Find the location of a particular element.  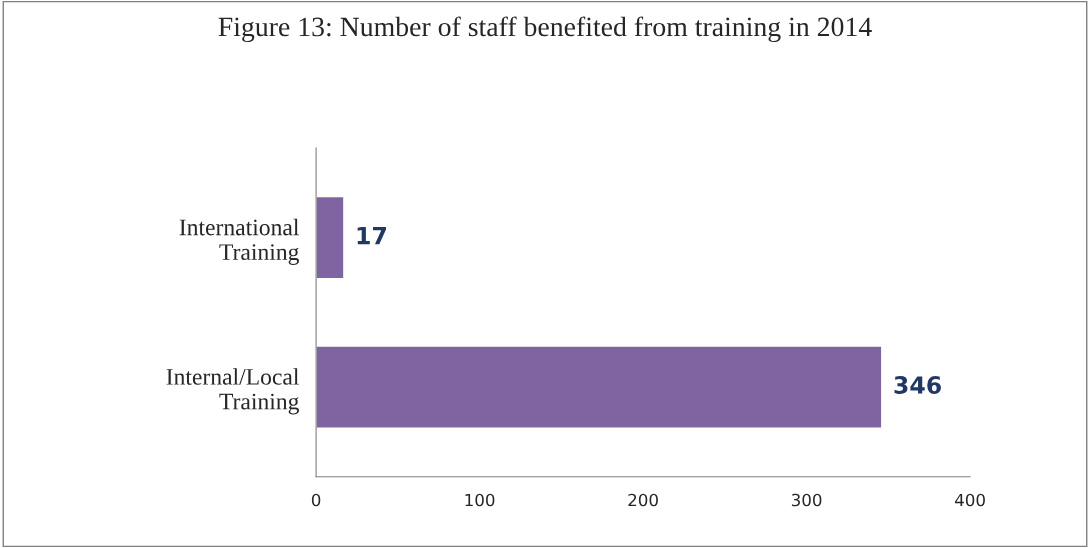

y-tick-label: Internal/Local Training is located at coordinates (232, 391).